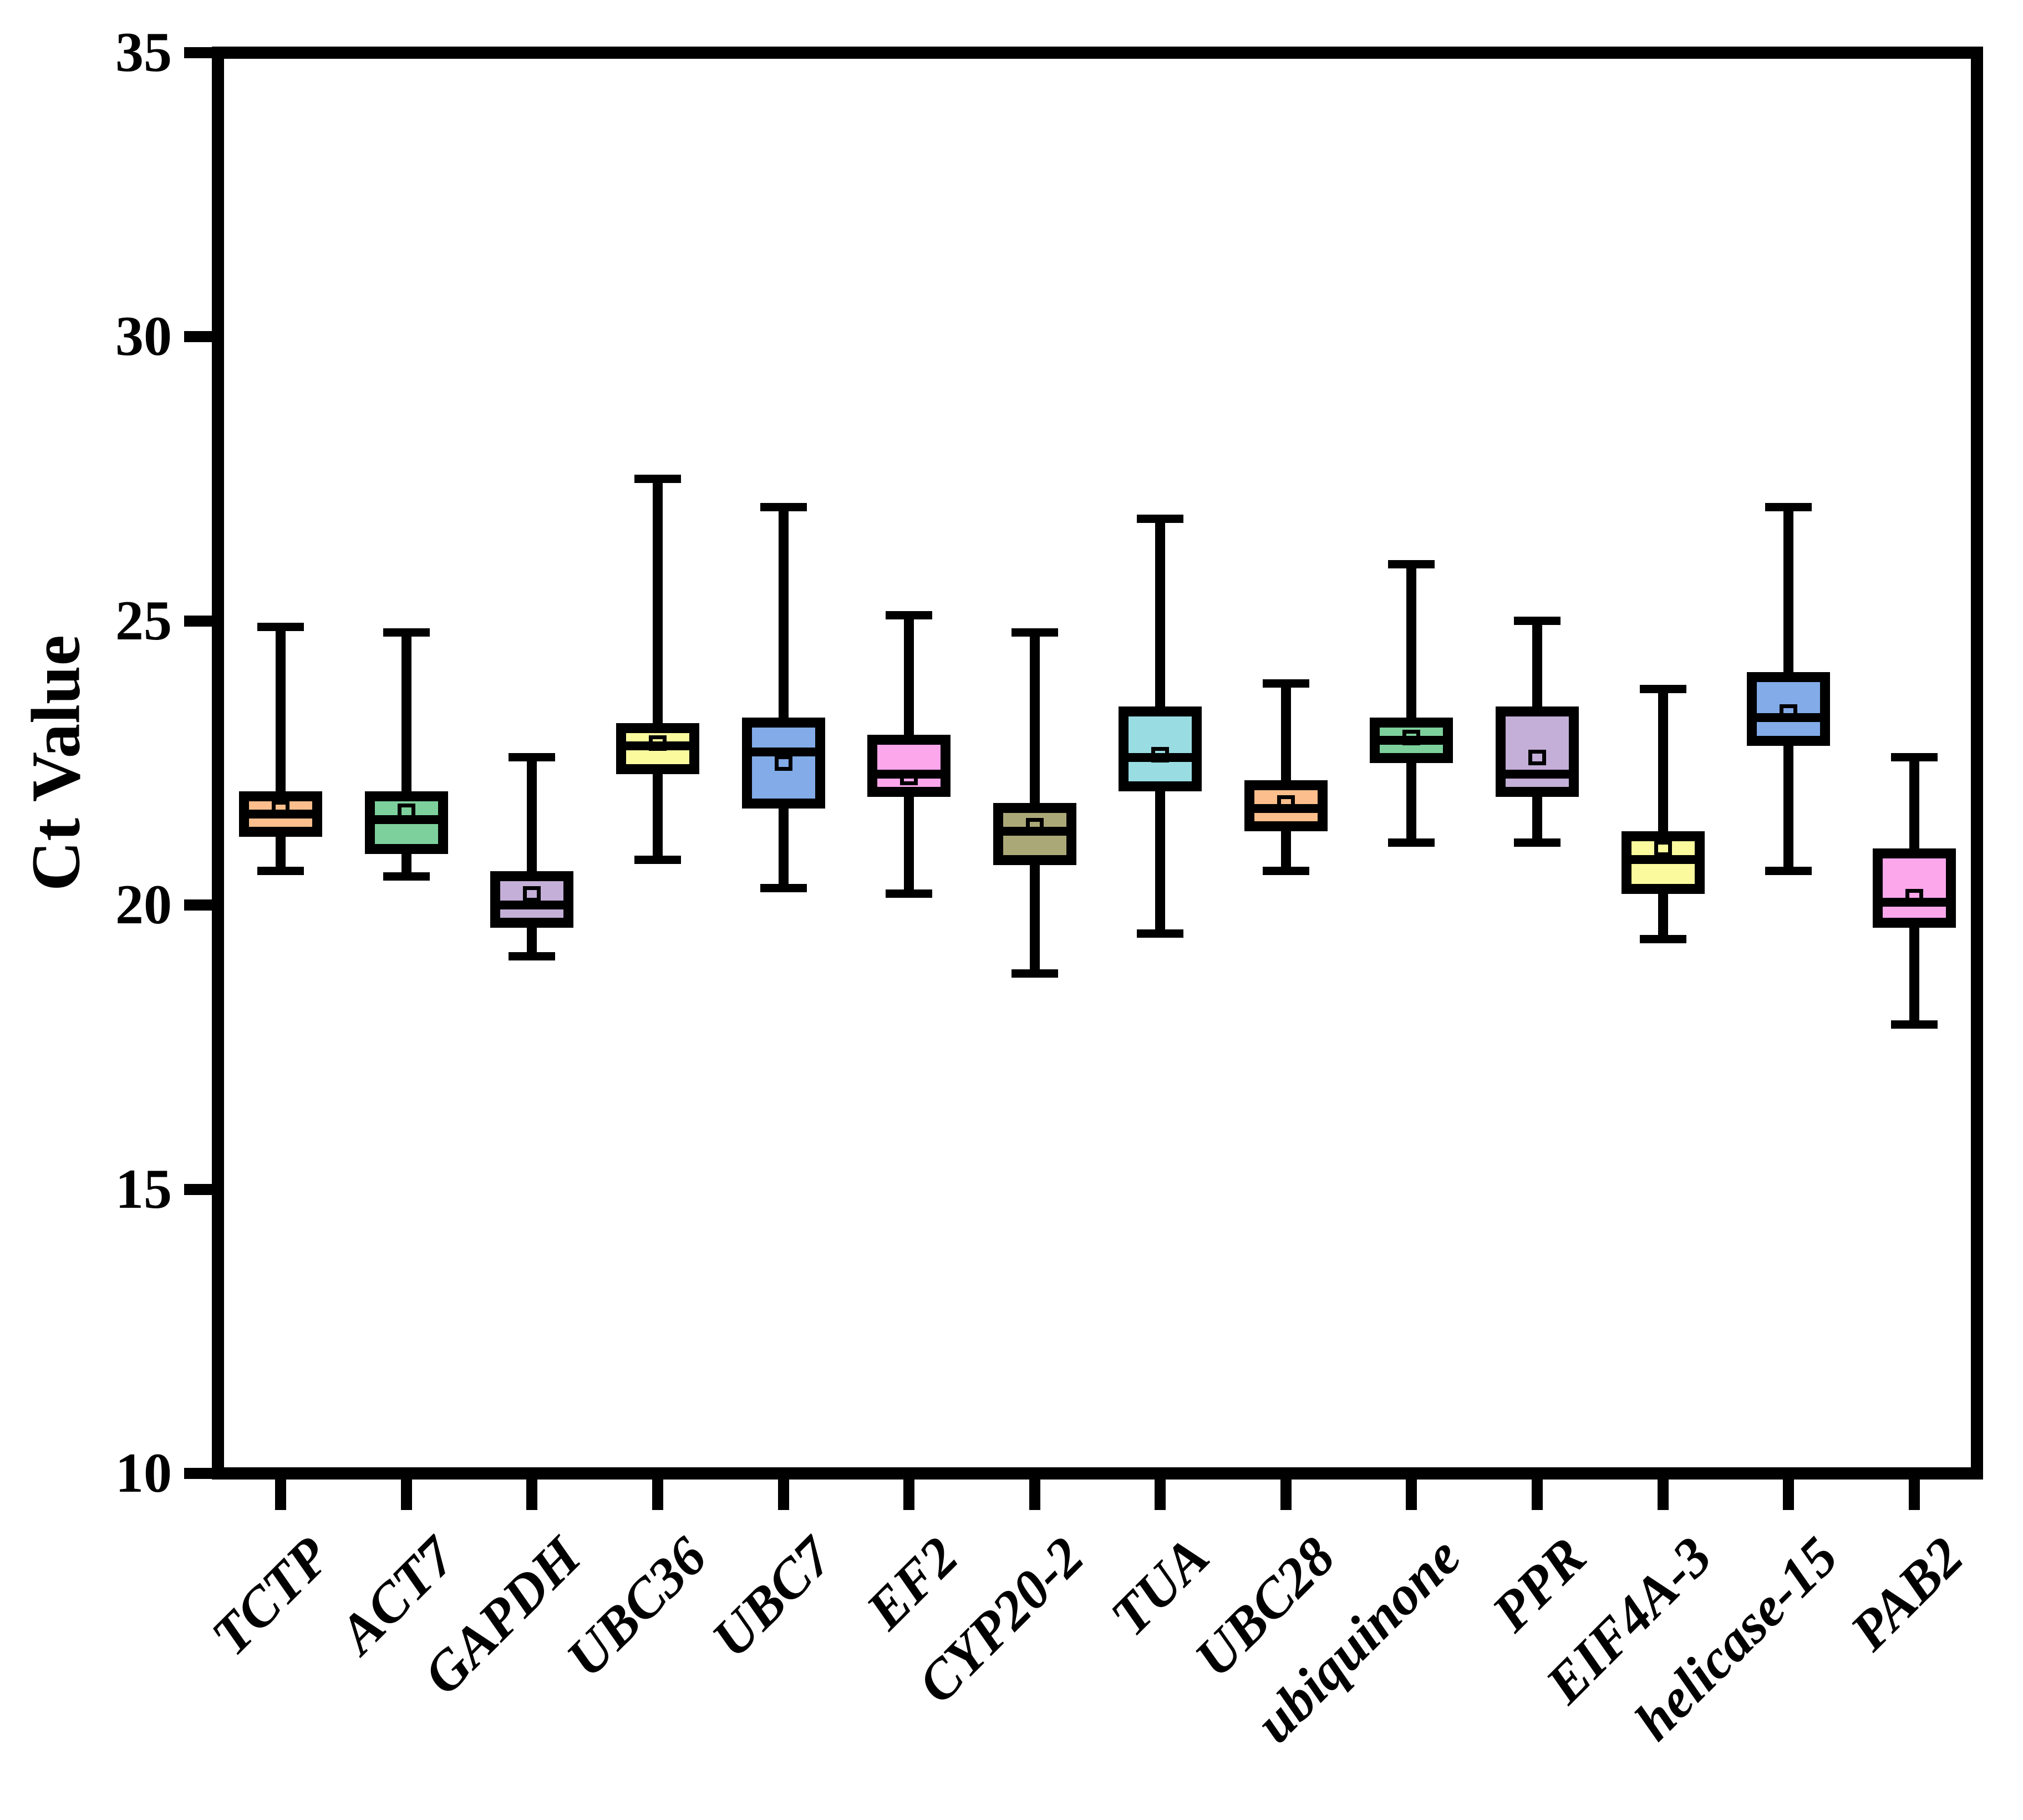 Image resolution: width=2023 pixels, height=1820 pixels. I want to click on whisker-cap-bottom-ubiquinone, so click(1411, 842).